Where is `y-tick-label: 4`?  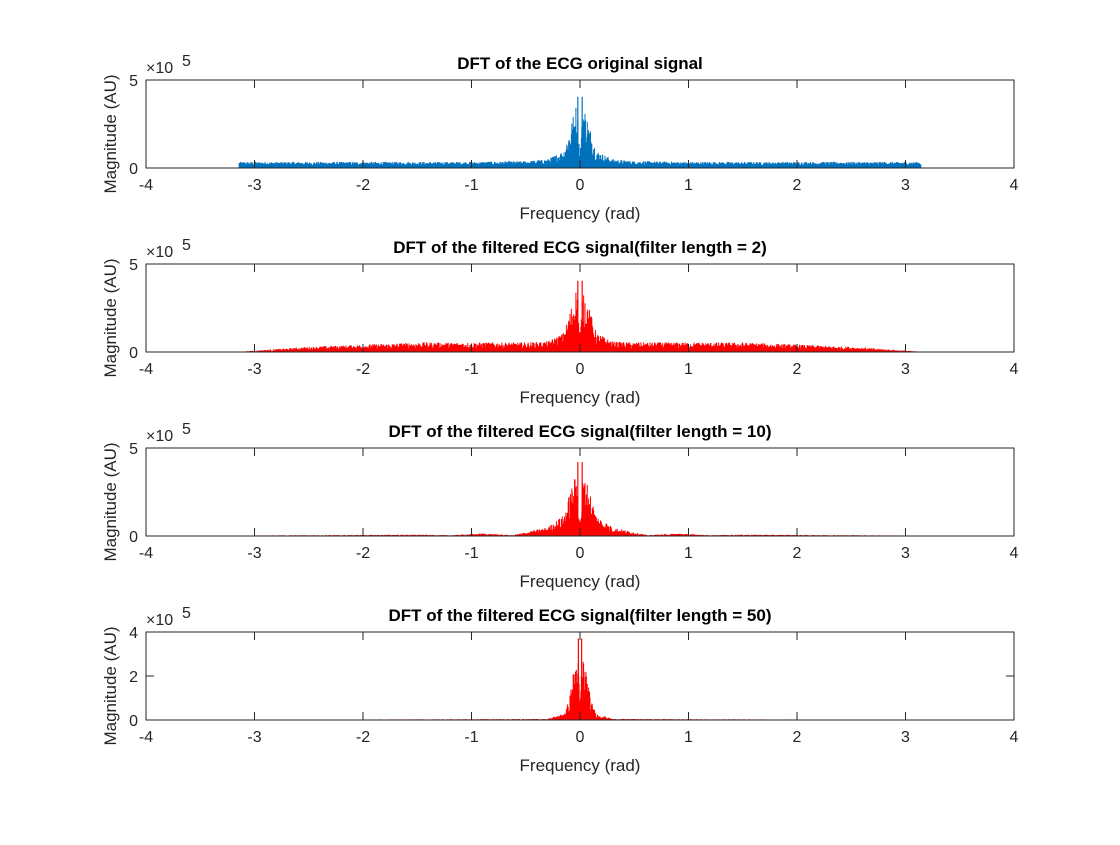 y-tick-label: 4 is located at coordinates (133, 633).